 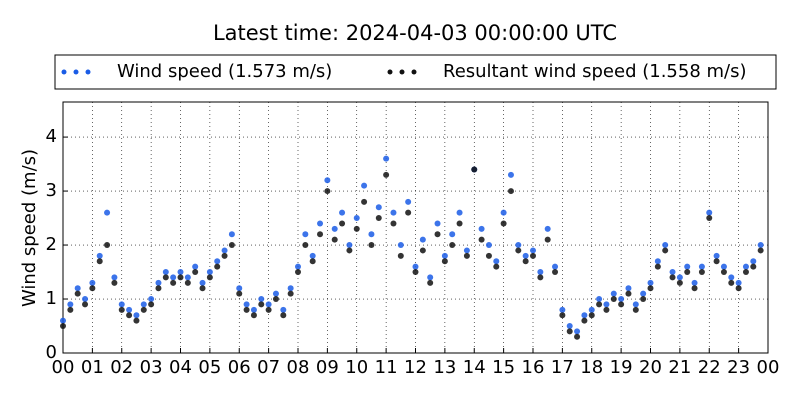 What do you see at coordinates (29, 228) in the screenshot?
I see `y-axis-label: Wind speed (m/s)` at bounding box center [29, 228].